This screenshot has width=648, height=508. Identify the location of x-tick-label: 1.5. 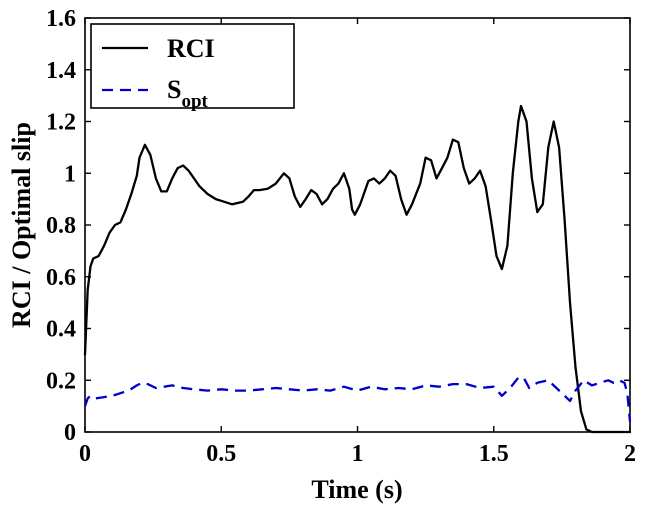
(494, 454).